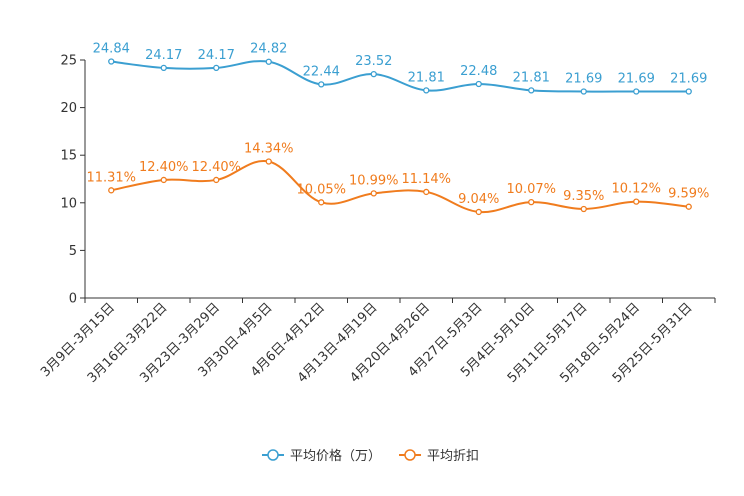 This screenshot has width=744, height=496. I want to click on y-tick-label: 0, so click(73, 299).